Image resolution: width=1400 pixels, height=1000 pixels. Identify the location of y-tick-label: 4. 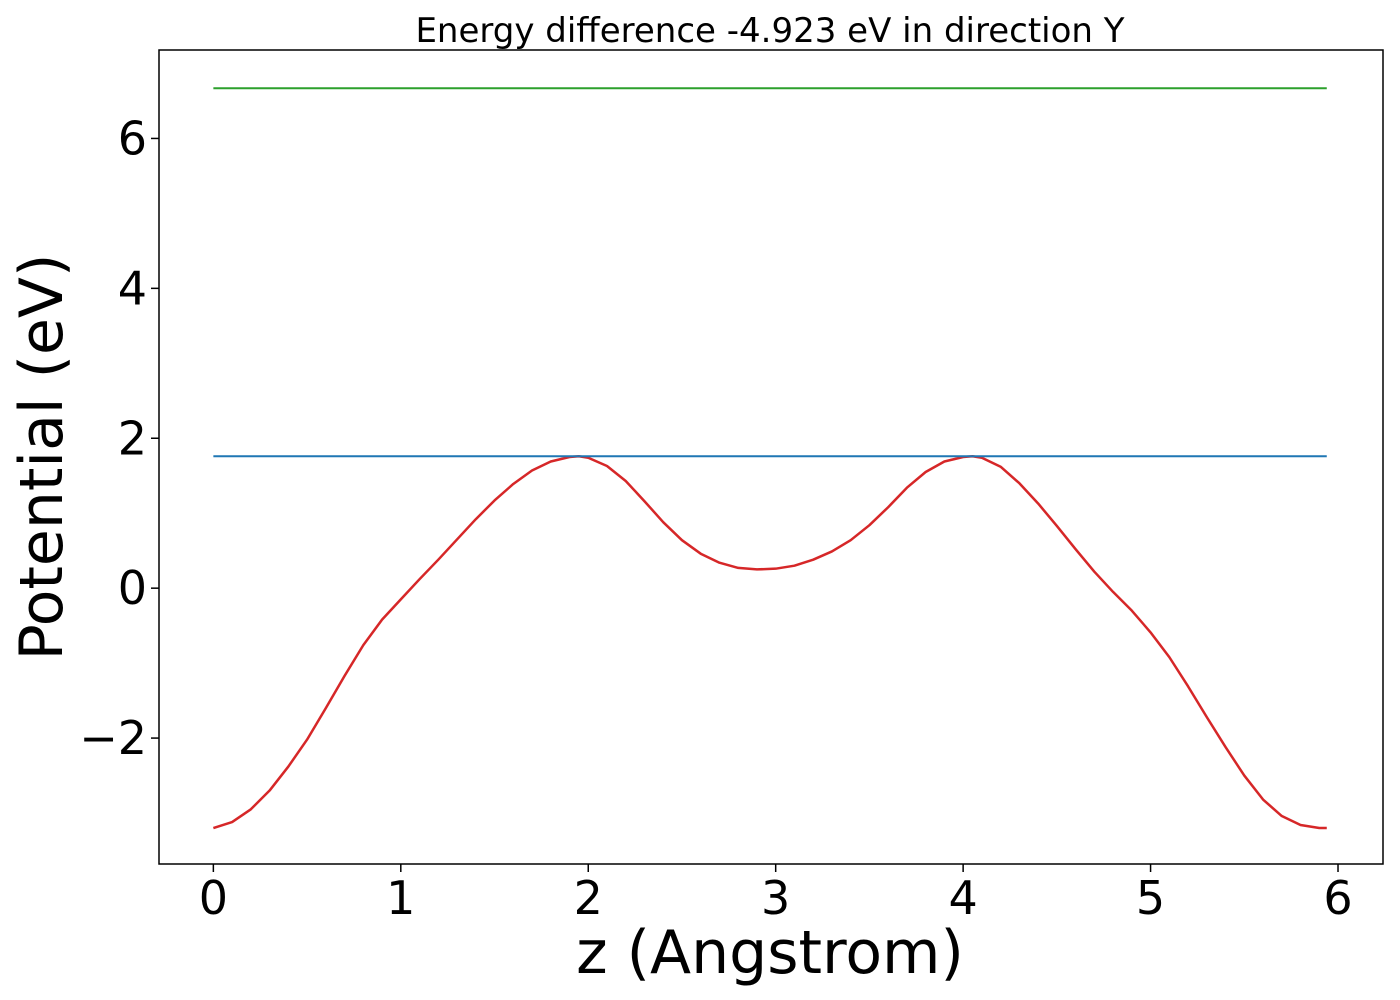
(132, 288).